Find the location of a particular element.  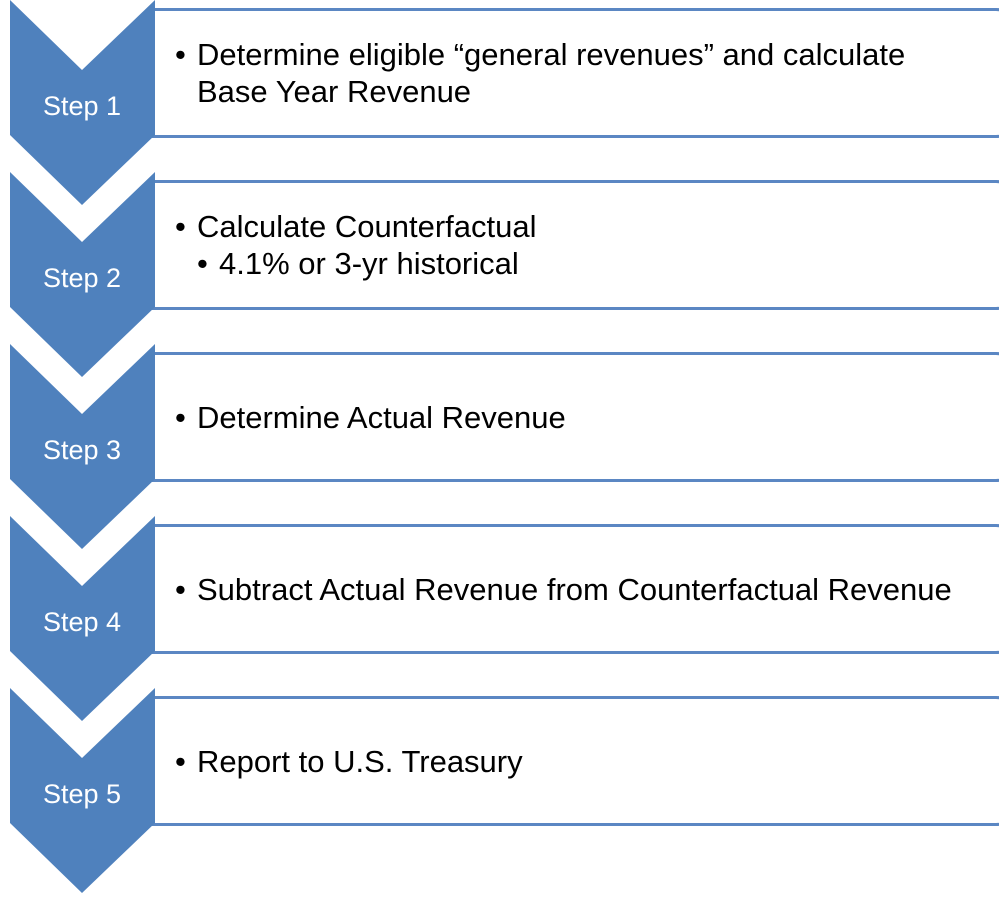

step-box: Determine Actual Revenue is located at coordinates (574, 417).